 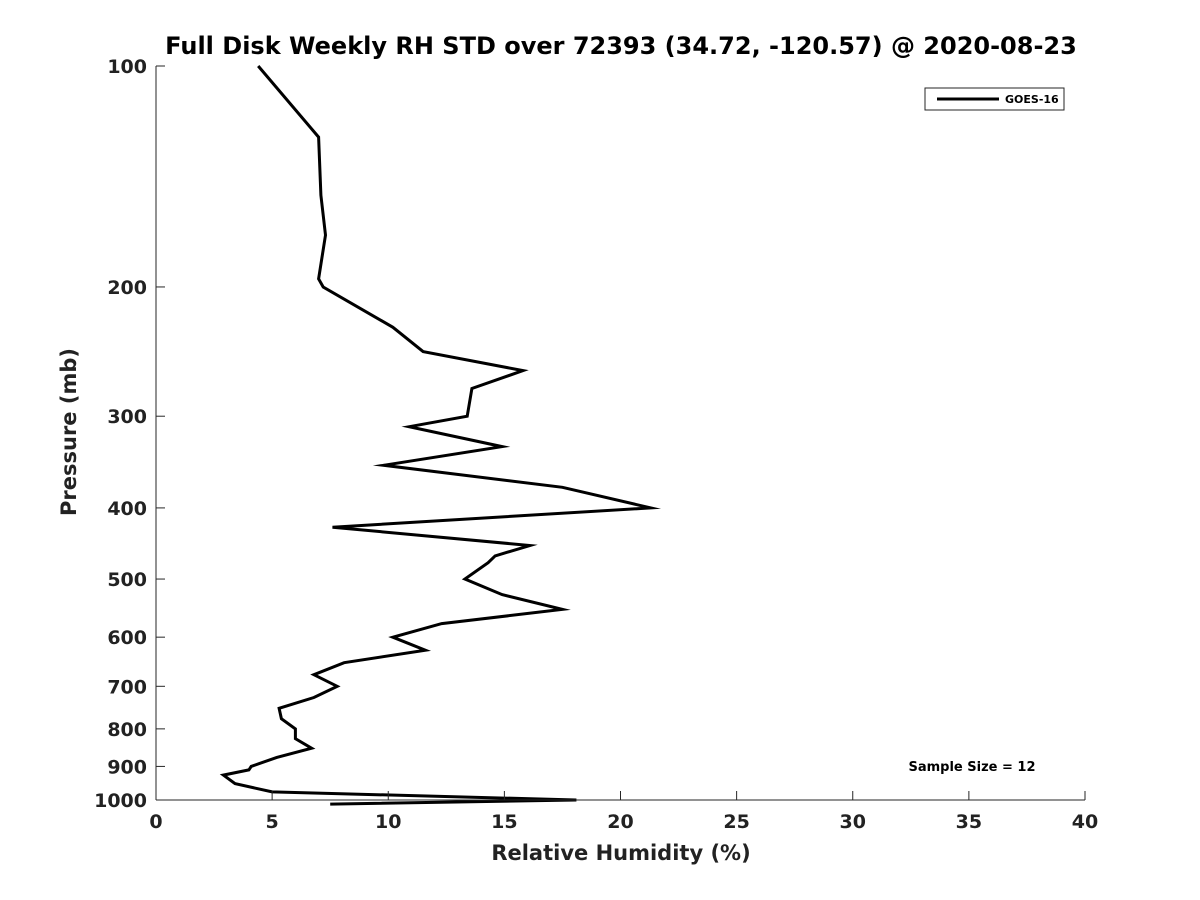 I want to click on x-tick-label: 15, so click(x=504, y=822).